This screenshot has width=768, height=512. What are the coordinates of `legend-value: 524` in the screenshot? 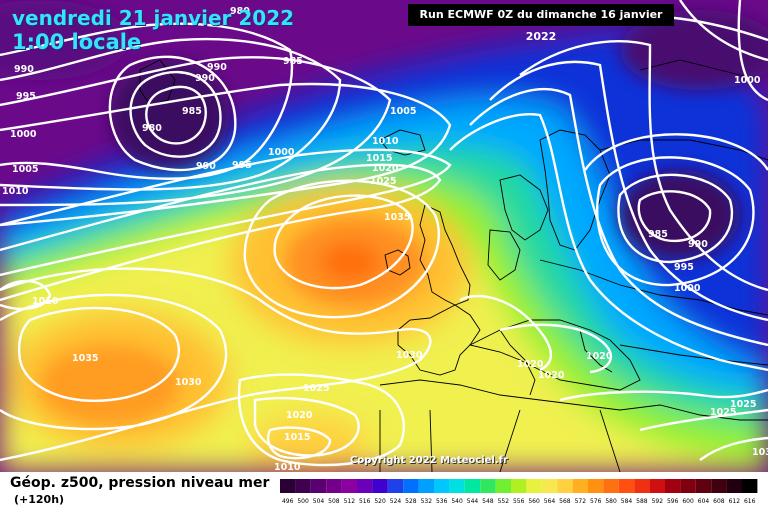 It's located at (396, 501).